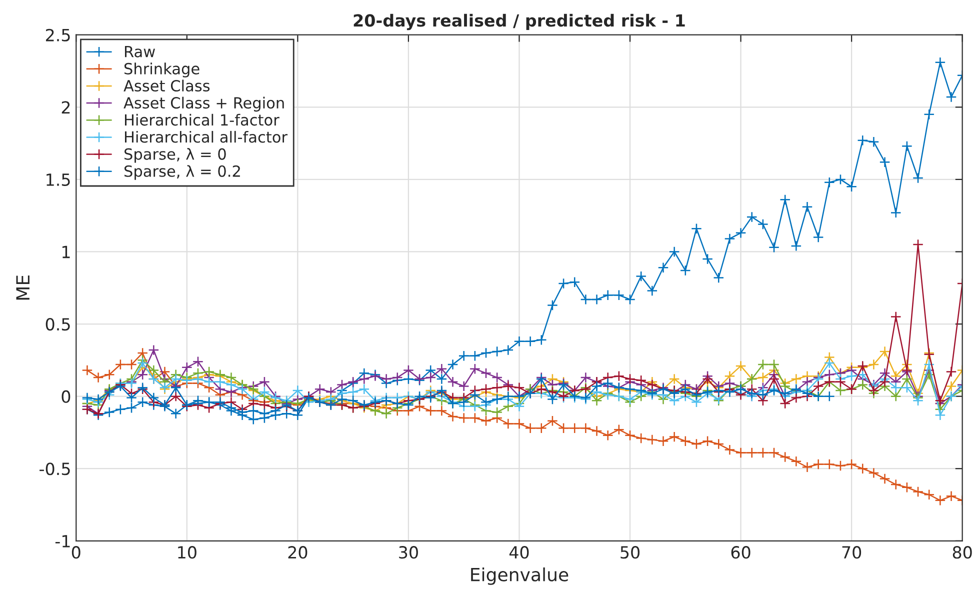 The image size is (976, 601). I want to click on y-tick-label: -1, so click(62, 541).